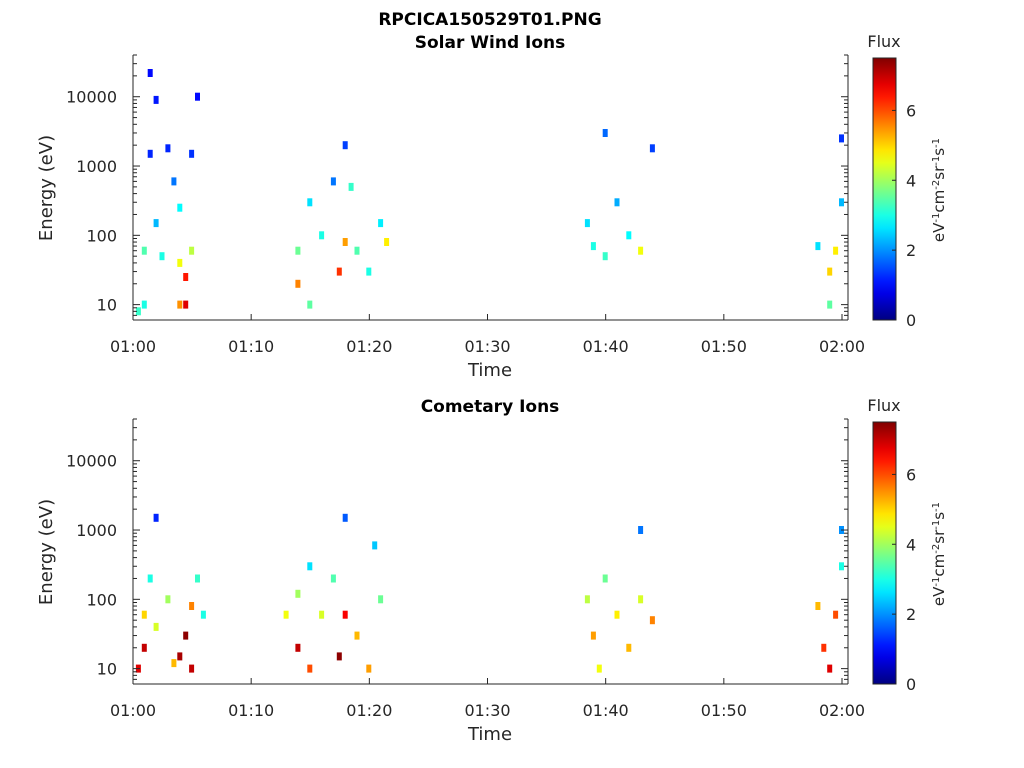 This screenshot has height=768, width=1024. I want to click on colorbar-title-cometary: Flux, so click(883, 405).